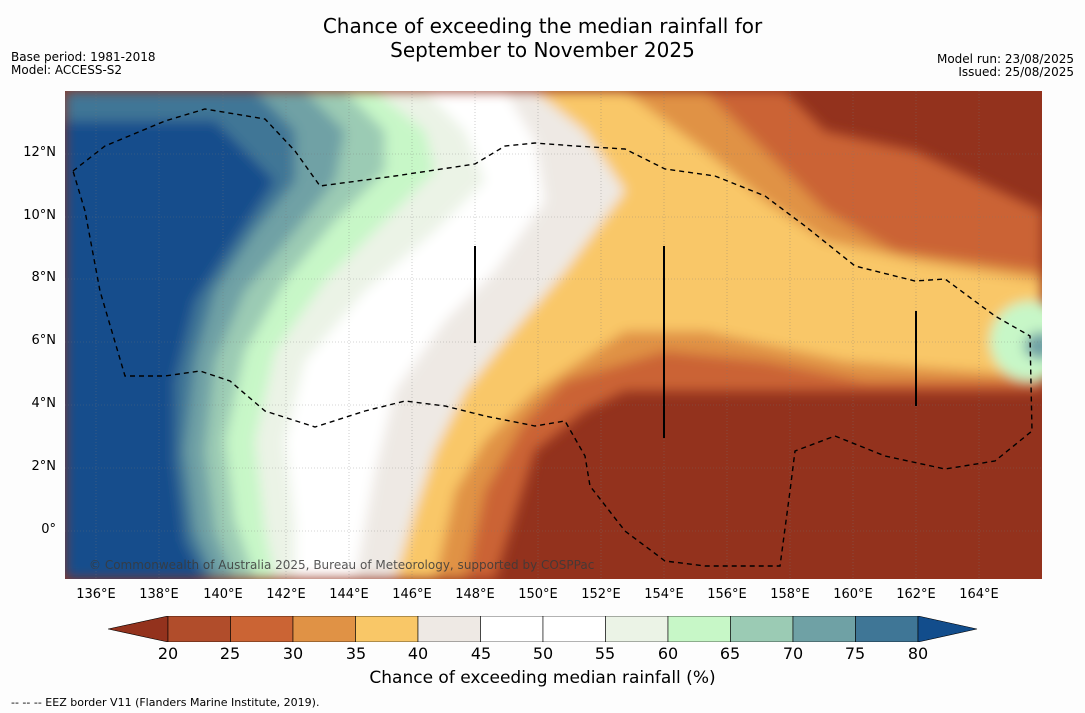 This screenshot has width=1085, height=713. Describe the element at coordinates (790, 594) in the screenshot. I see `lon-label: 158°E` at that location.